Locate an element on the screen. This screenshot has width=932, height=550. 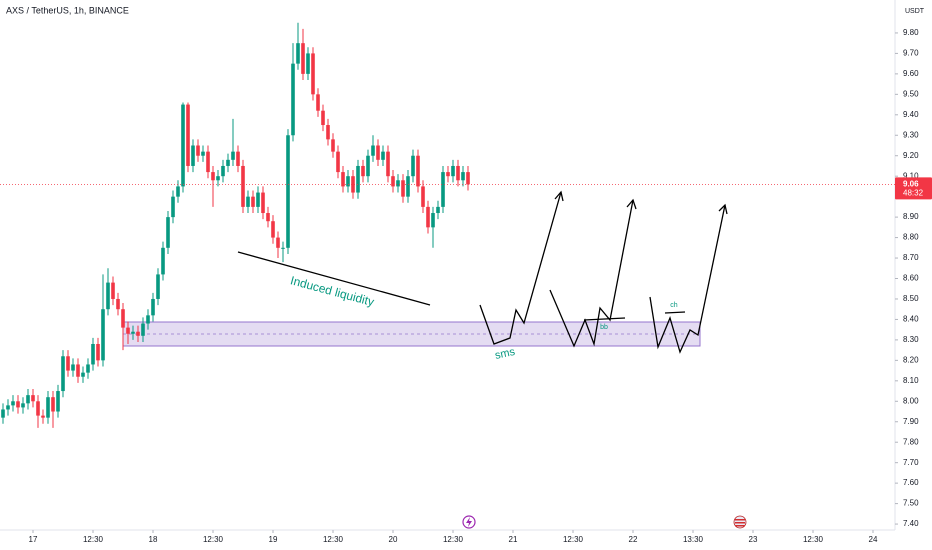
level-line is located at coordinates (675, 312).